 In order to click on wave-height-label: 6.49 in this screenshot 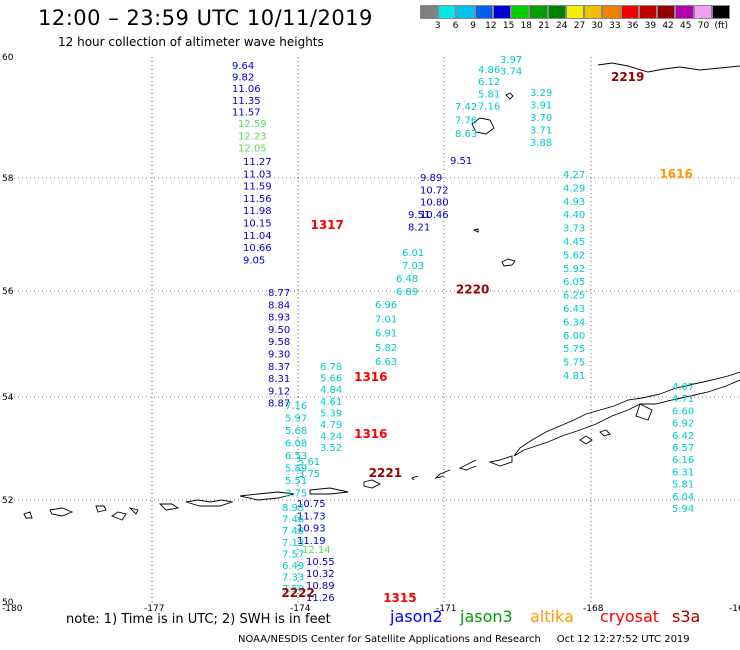, I will do `click(293, 566)`.